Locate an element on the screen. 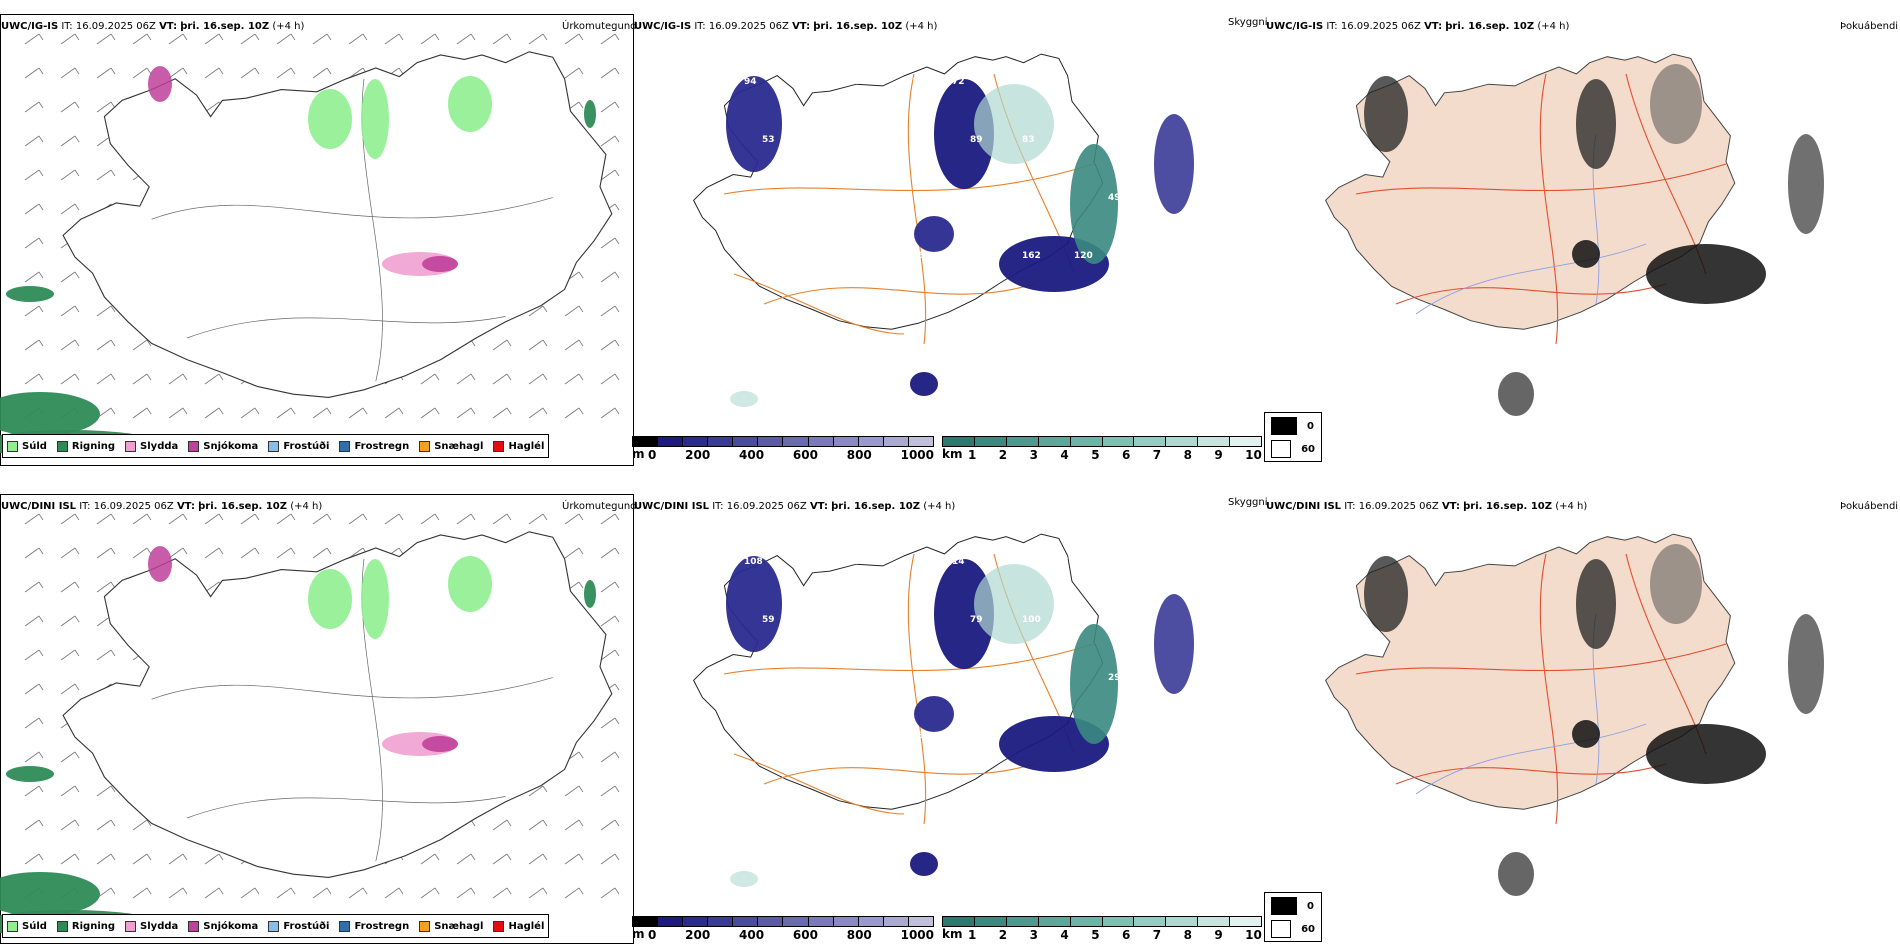 This screenshot has height=950, width=1900. fog-key-row: 0 is located at coordinates (1293, 906).